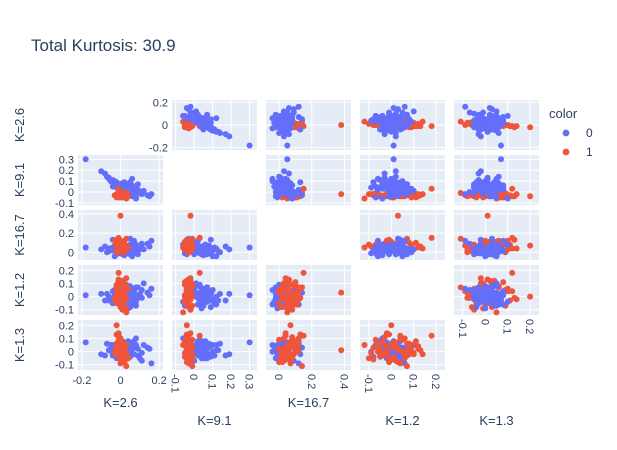 The height and width of the screenshot is (450, 617). I want to click on panel-r2-c4, so click(496, 235).